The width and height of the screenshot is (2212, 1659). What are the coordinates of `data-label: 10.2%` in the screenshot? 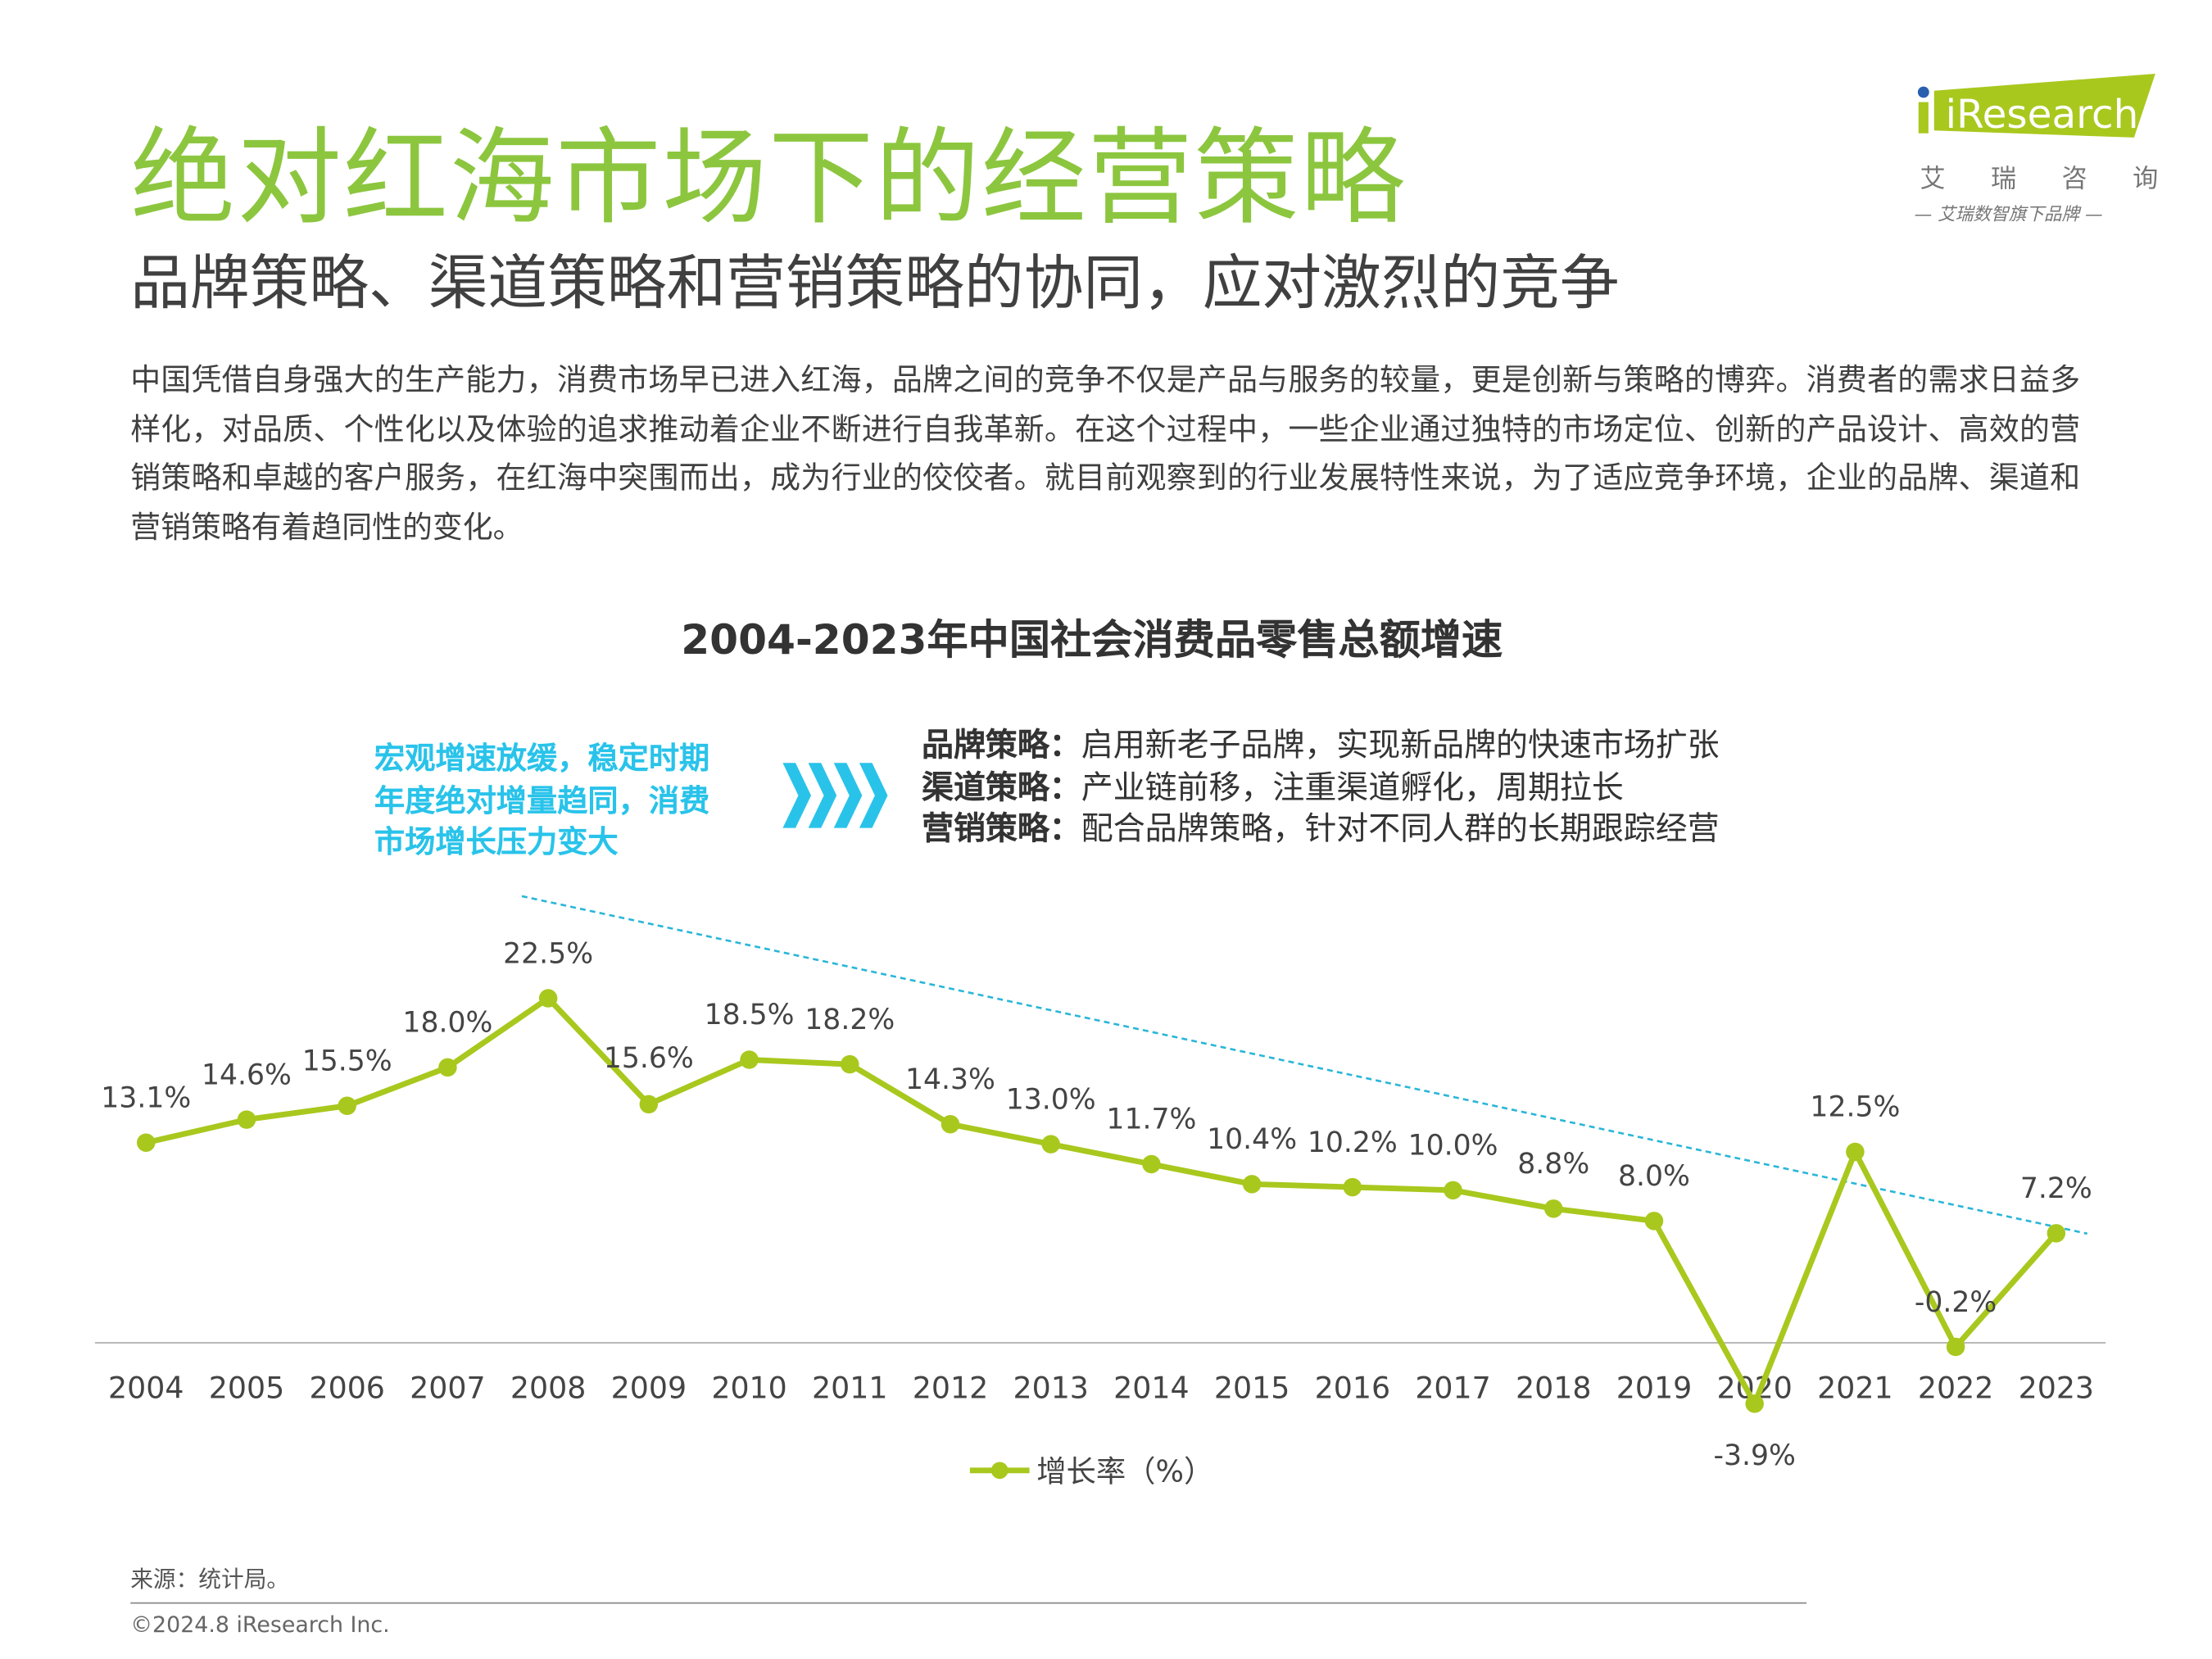 It's located at (1353, 1142).